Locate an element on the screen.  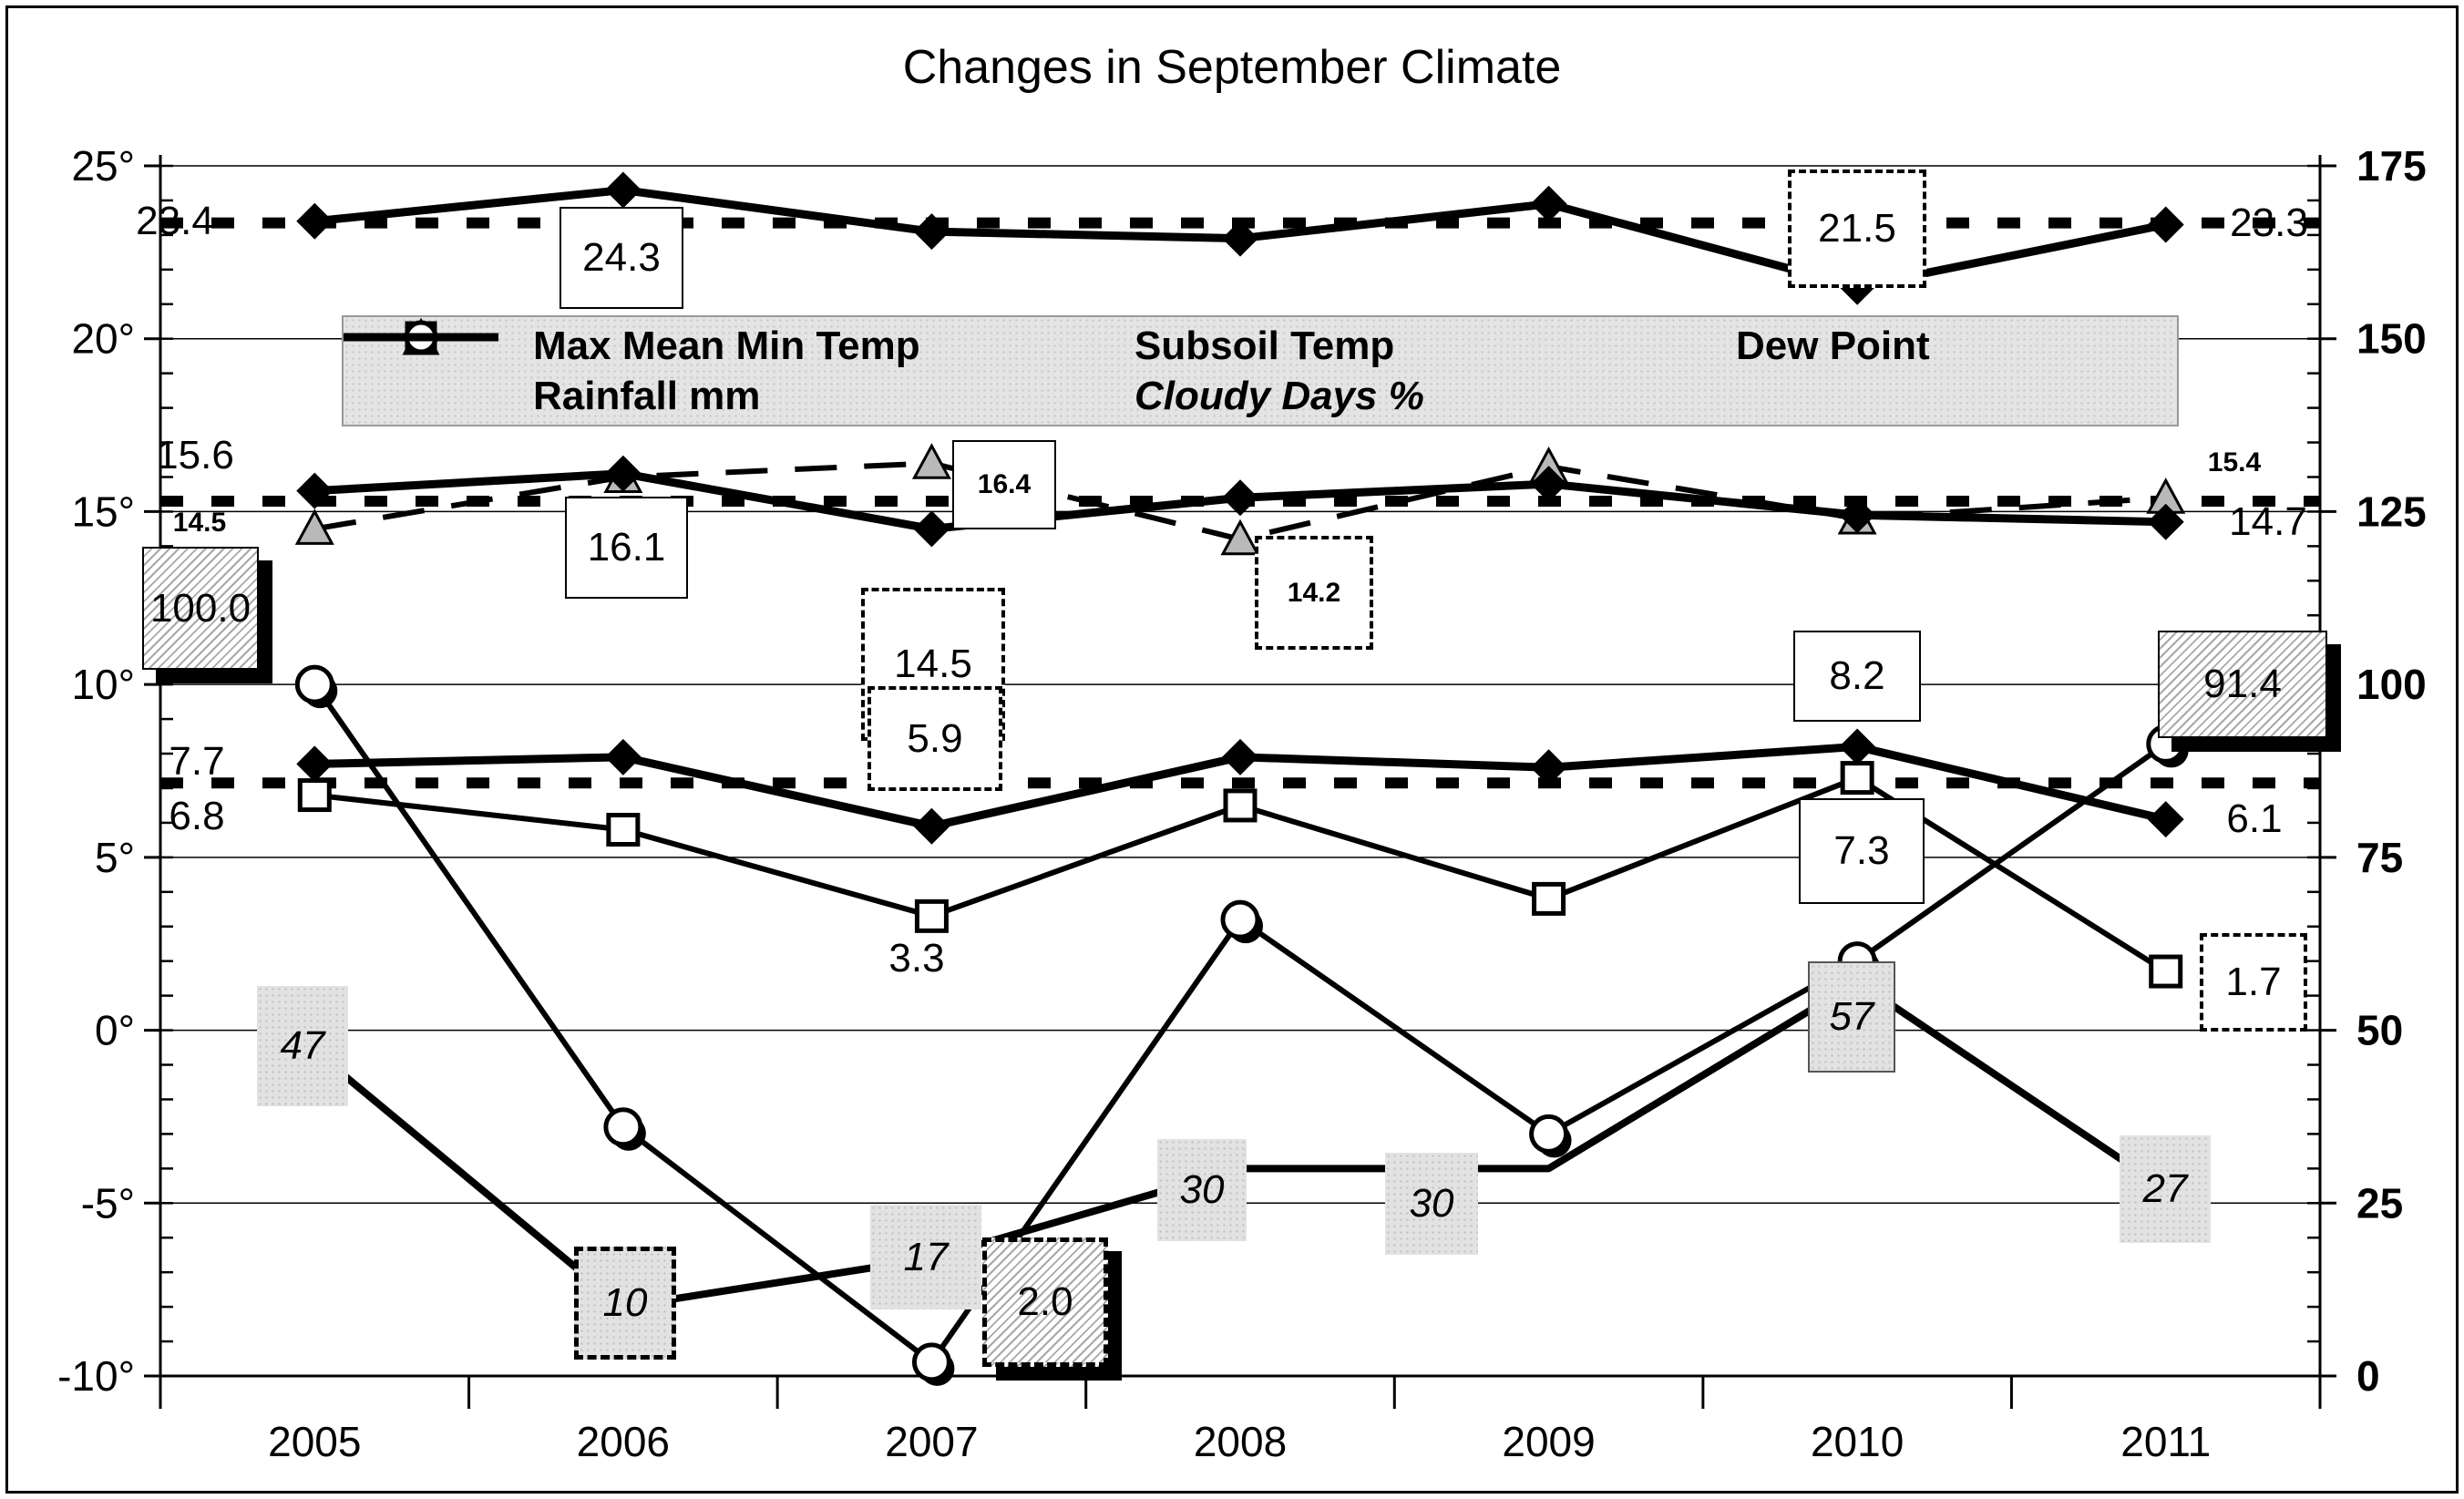
legend-label: Max Mean Min Temp is located at coordinates (726, 345).